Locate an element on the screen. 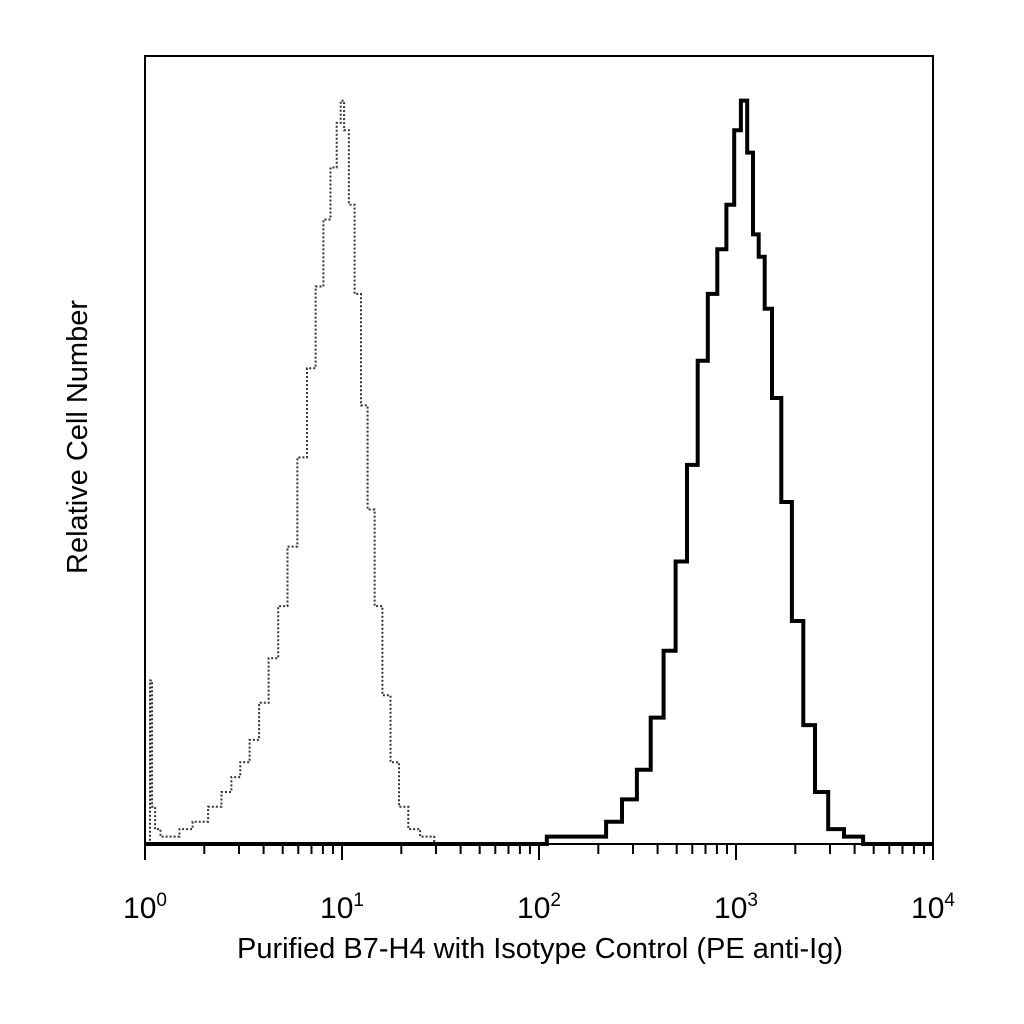 The height and width of the screenshot is (1024, 1024). x-tick-label: 10⁰ is located at coordinates (145, 907).